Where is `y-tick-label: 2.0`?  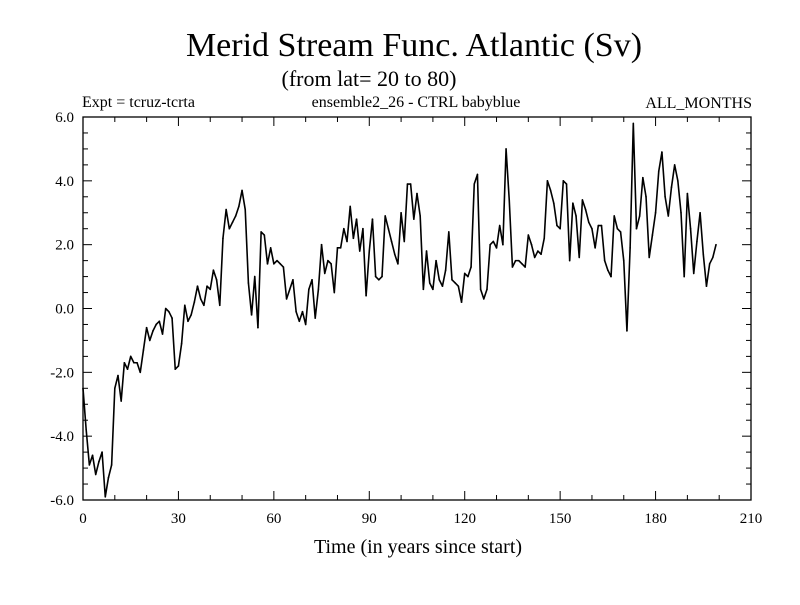 y-tick-label: 2.0 is located at coordinates (64, 246).